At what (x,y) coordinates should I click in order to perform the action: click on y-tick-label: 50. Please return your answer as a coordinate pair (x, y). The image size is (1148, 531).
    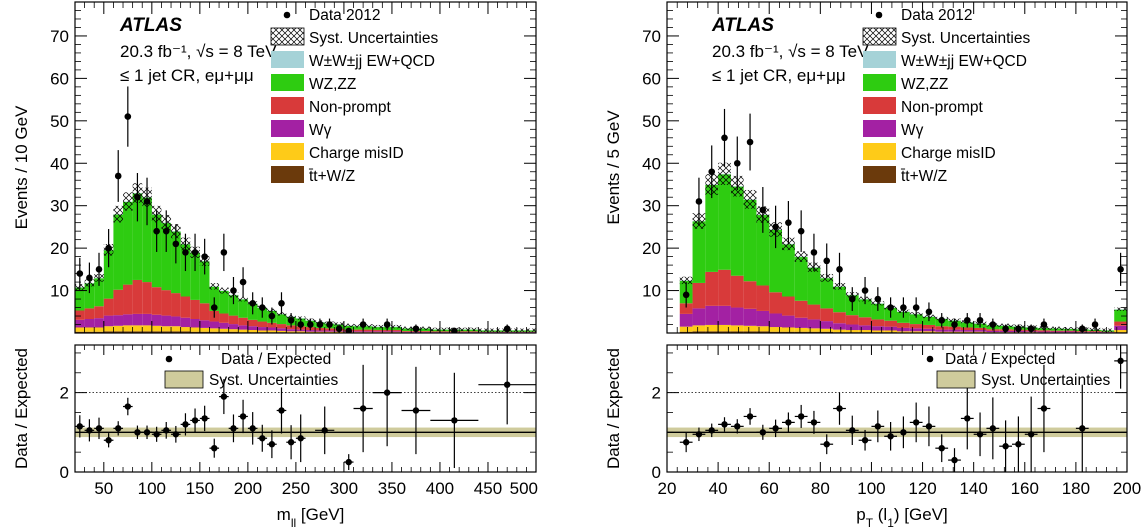
    Looking at the image, I should click on (651, 121).